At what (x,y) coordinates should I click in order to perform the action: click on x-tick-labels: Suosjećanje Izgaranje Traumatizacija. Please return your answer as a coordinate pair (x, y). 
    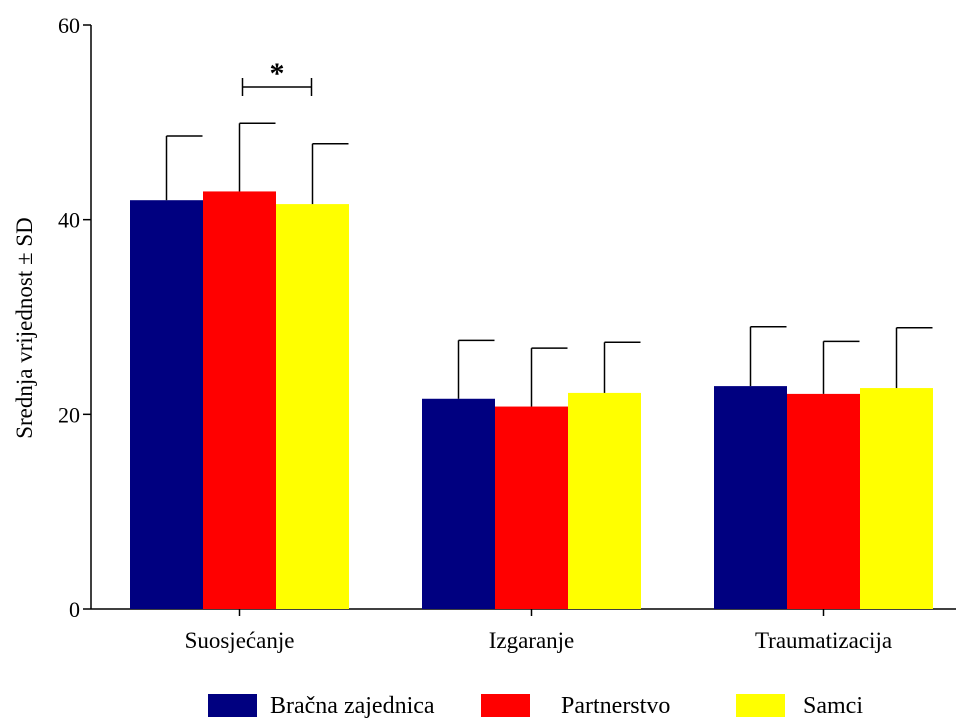
    Looking at the image, I should click on (538, 640).